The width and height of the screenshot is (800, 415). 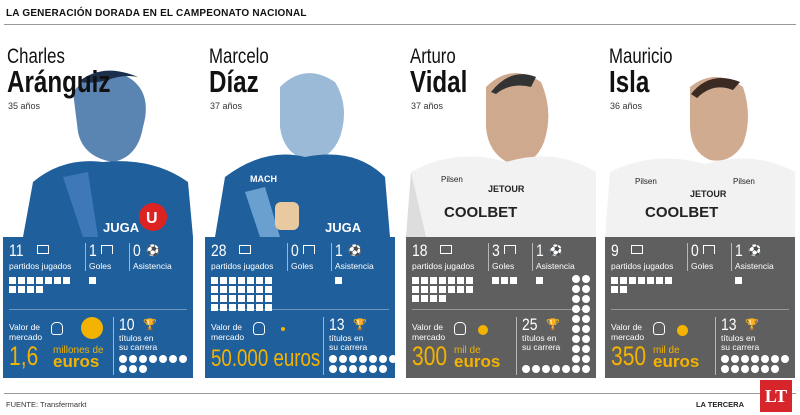 I want to click on svg-text: U, so click(x=152, y=218).